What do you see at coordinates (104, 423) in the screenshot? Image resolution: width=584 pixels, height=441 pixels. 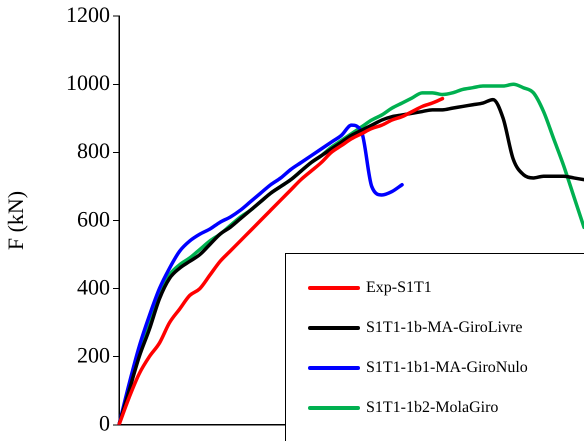 I see `y-tick-label: 0` at bounding box center [104, 423].